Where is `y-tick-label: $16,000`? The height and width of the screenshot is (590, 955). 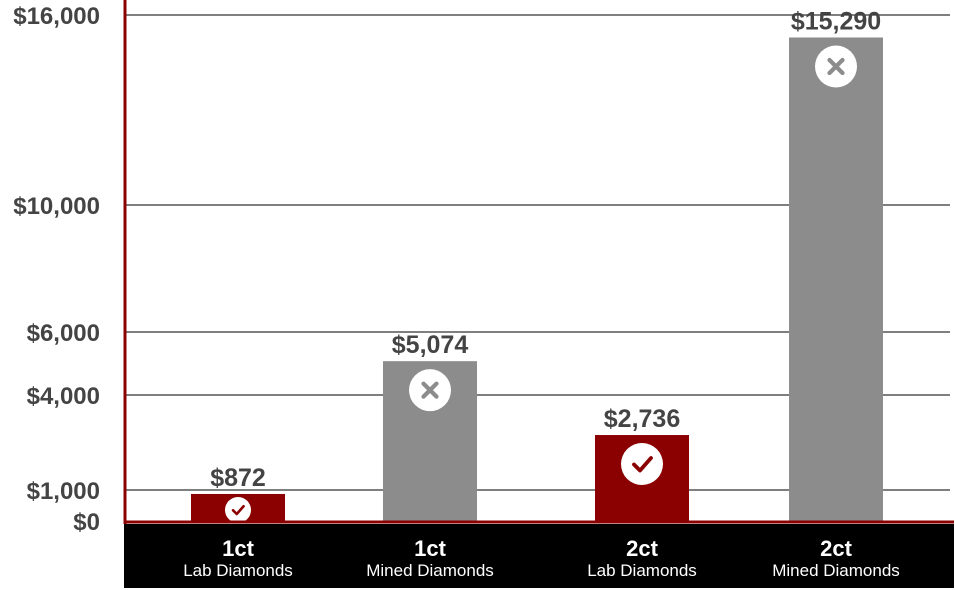
y-tick-label: $16,000 is located at coordinates (56, 16).